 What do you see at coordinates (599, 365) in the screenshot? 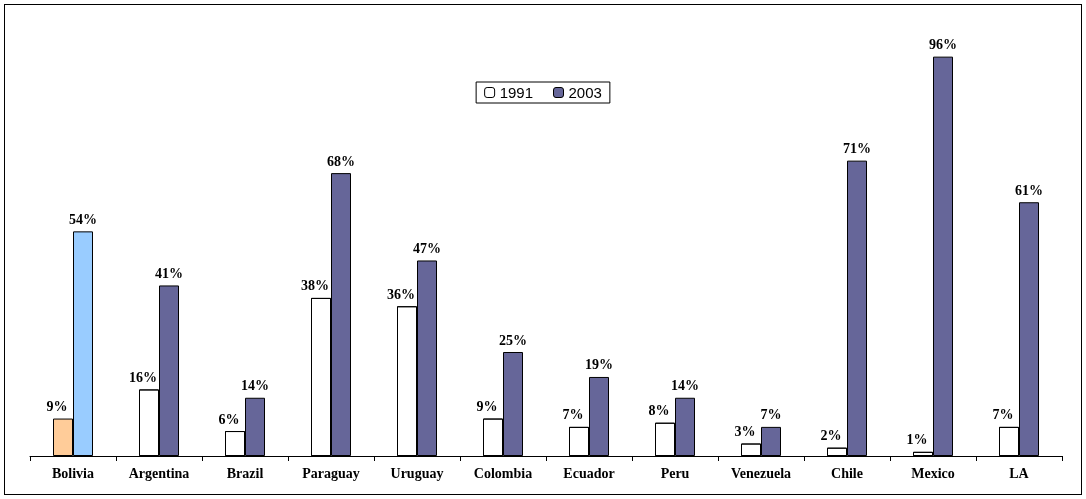
I see `data-label: 19%` at bounding box center [599, 365].